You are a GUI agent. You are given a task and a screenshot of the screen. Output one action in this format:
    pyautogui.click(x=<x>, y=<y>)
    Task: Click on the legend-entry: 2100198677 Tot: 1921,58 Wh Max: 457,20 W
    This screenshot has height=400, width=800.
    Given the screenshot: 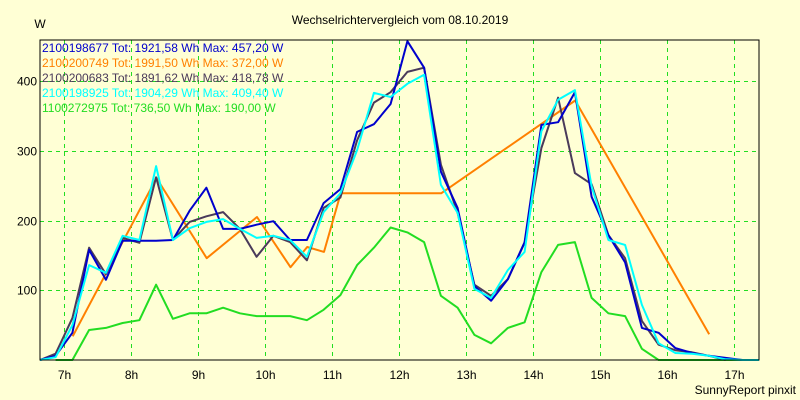 What is the action you would take?
    pyautogui.click(x=163, y=48)
    